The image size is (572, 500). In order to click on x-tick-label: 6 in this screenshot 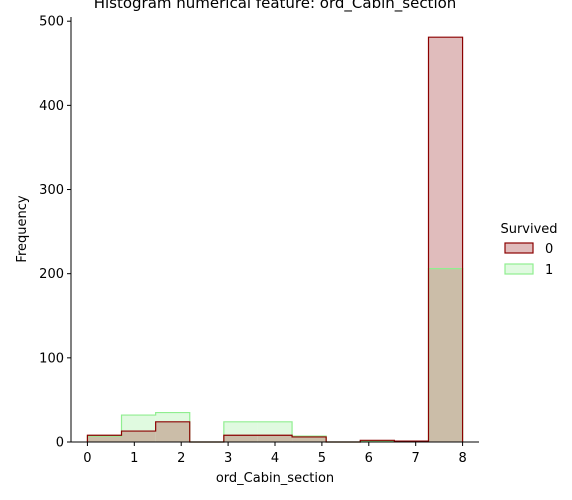, I will do `click(369, 458)`.